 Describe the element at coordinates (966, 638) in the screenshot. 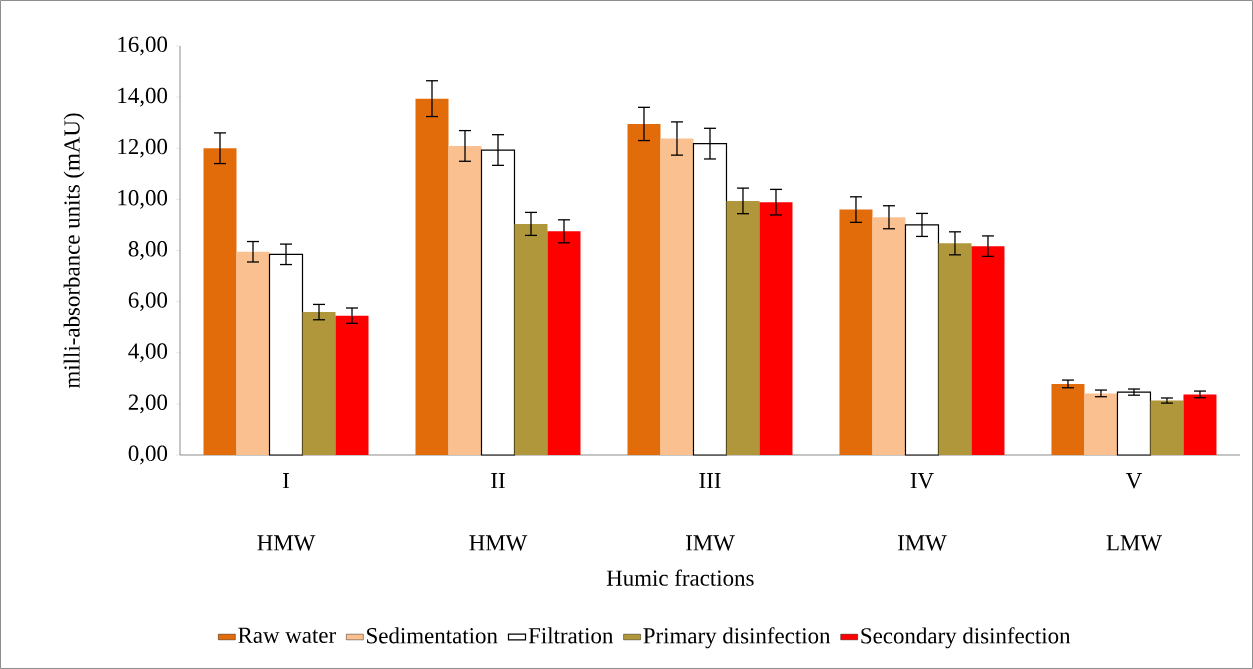

I see `legend-label: Secondary disinfection` at that location.